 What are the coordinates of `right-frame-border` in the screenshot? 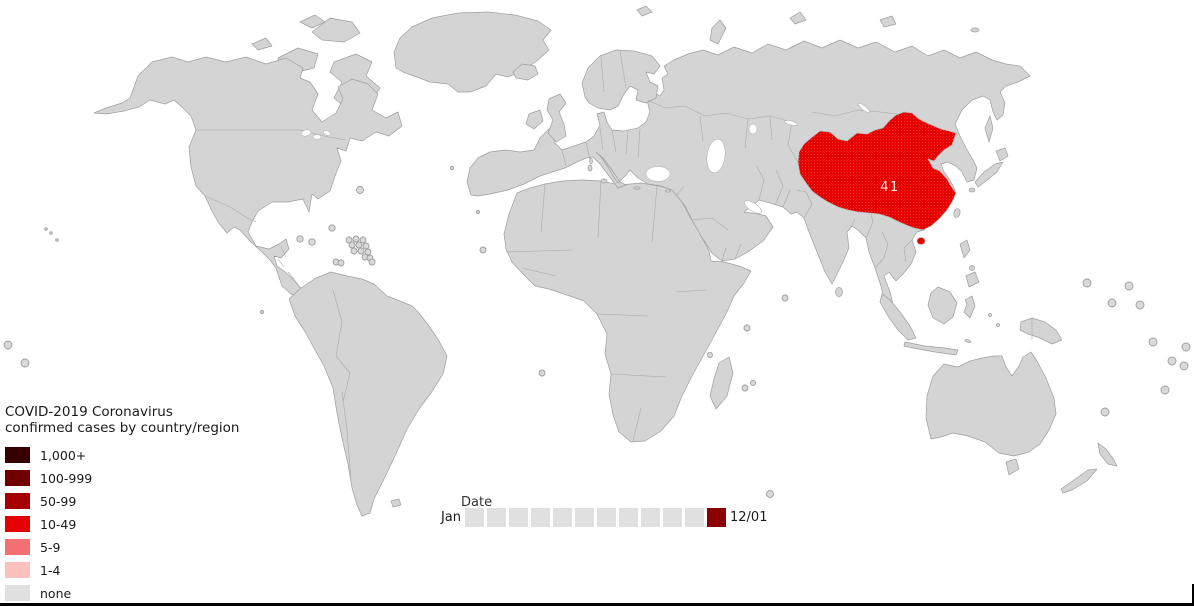 It's located at (1193, 595).